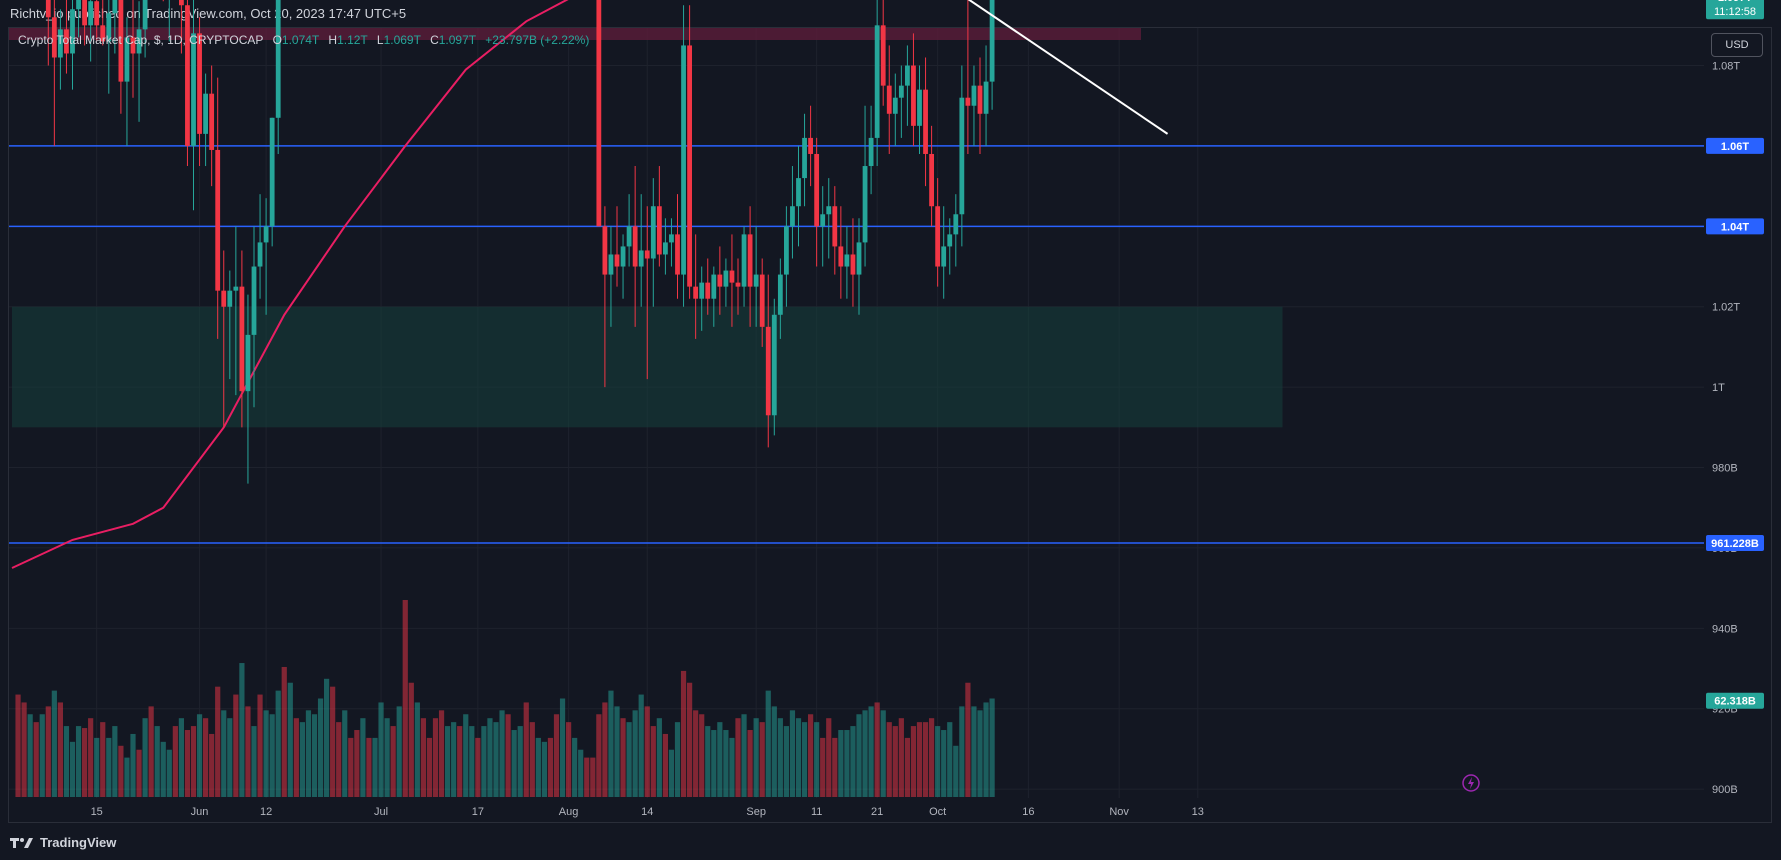  Describe the element at coordinates (1735, 702) in the screenshot. I see `price-tag-label: 62.318B` at that location.